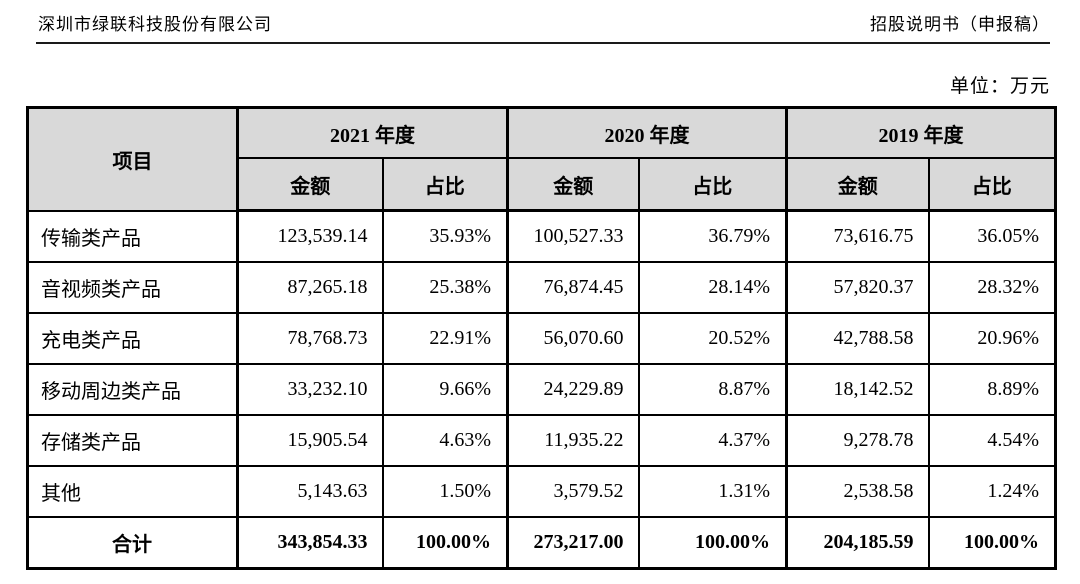 This screenshot has width=1080, height=584. What do you see at coordinates (857, 389) in the screenshot?
I see `amount-cell: 18,142.52` at bounding box center [857, 389].